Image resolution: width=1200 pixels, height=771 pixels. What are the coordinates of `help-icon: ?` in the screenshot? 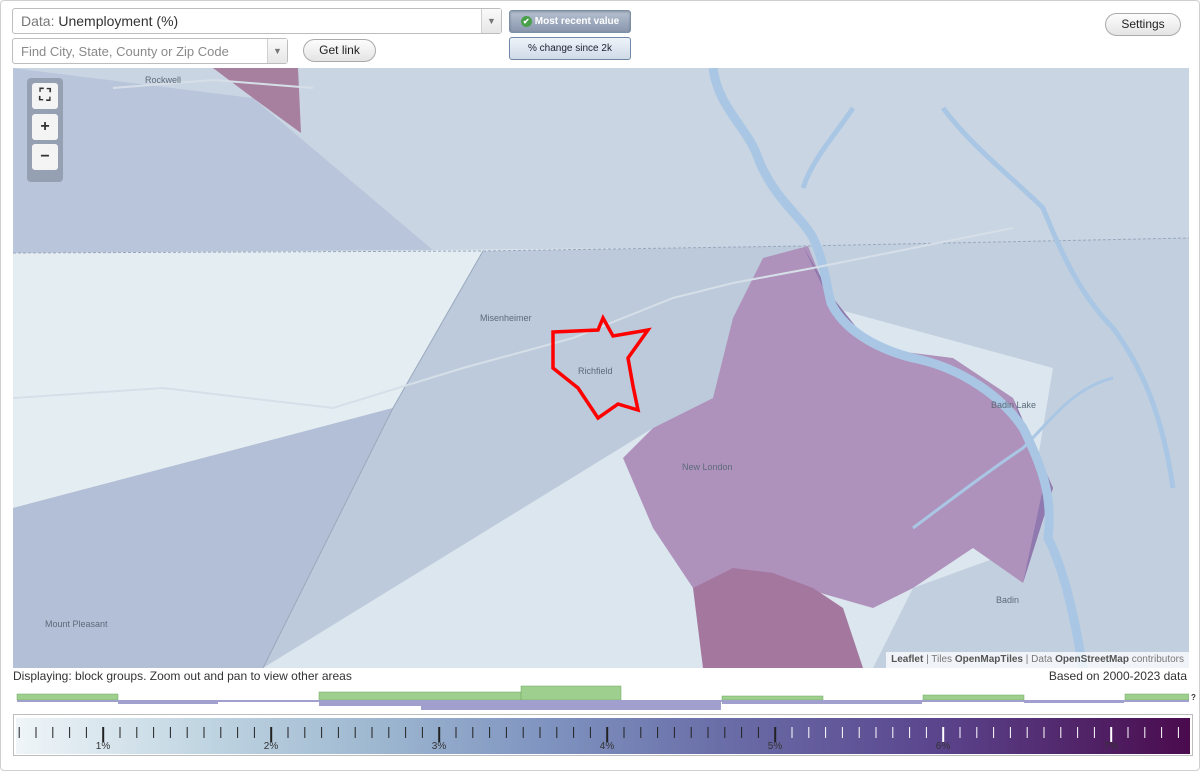 It's located at (1193, 697).